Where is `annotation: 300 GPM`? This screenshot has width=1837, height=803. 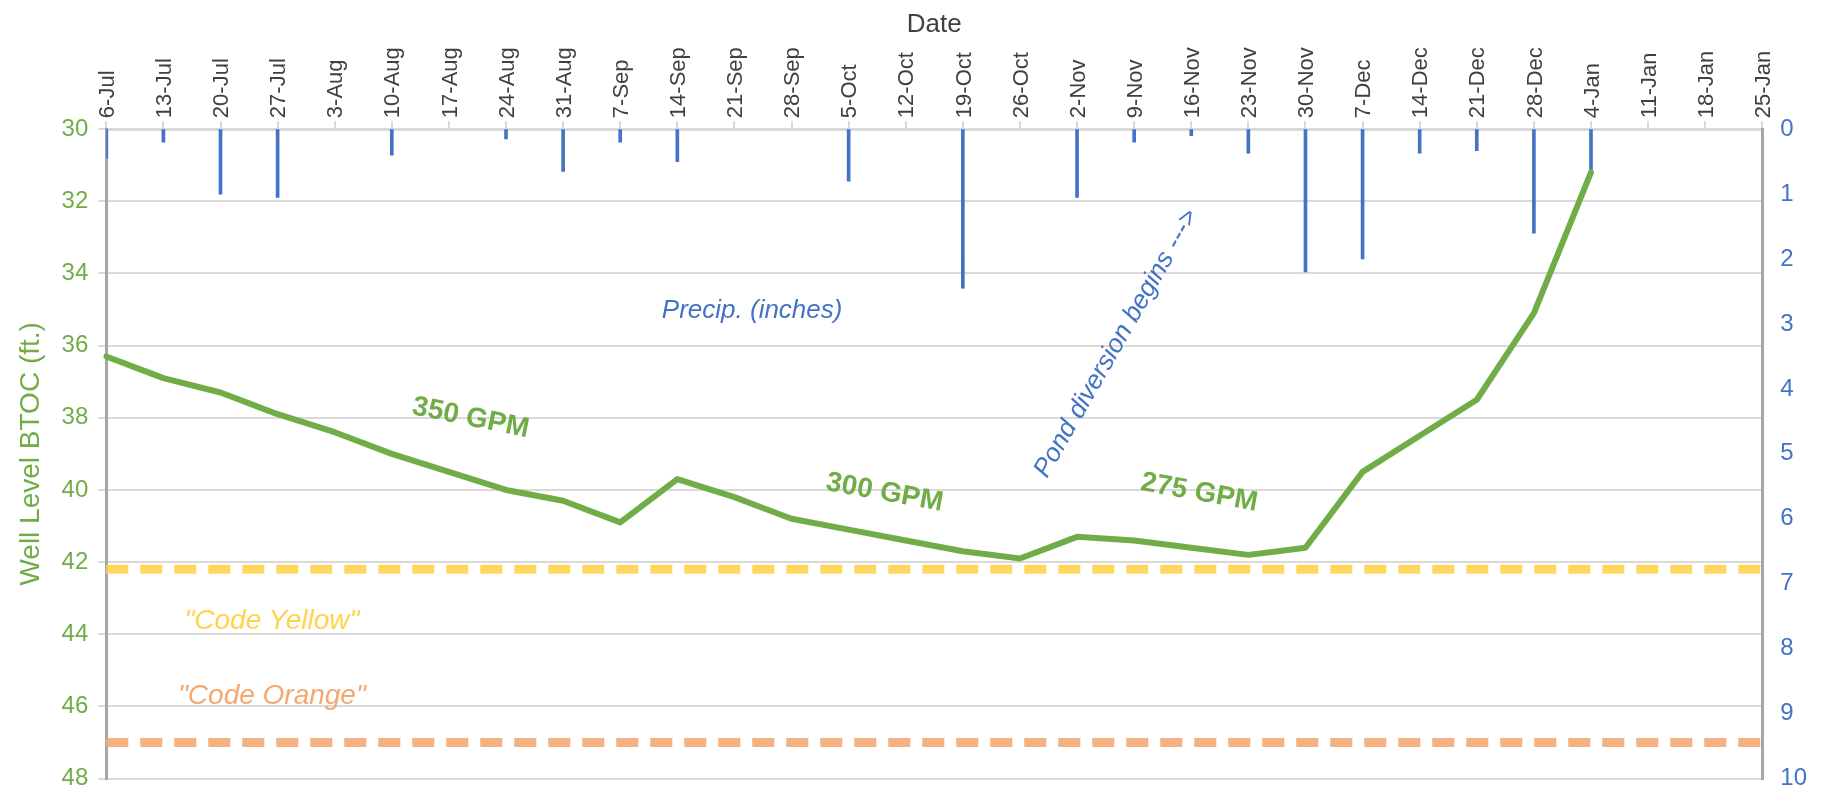 annotation: 300 GPM is located at coordinates (884, 491).